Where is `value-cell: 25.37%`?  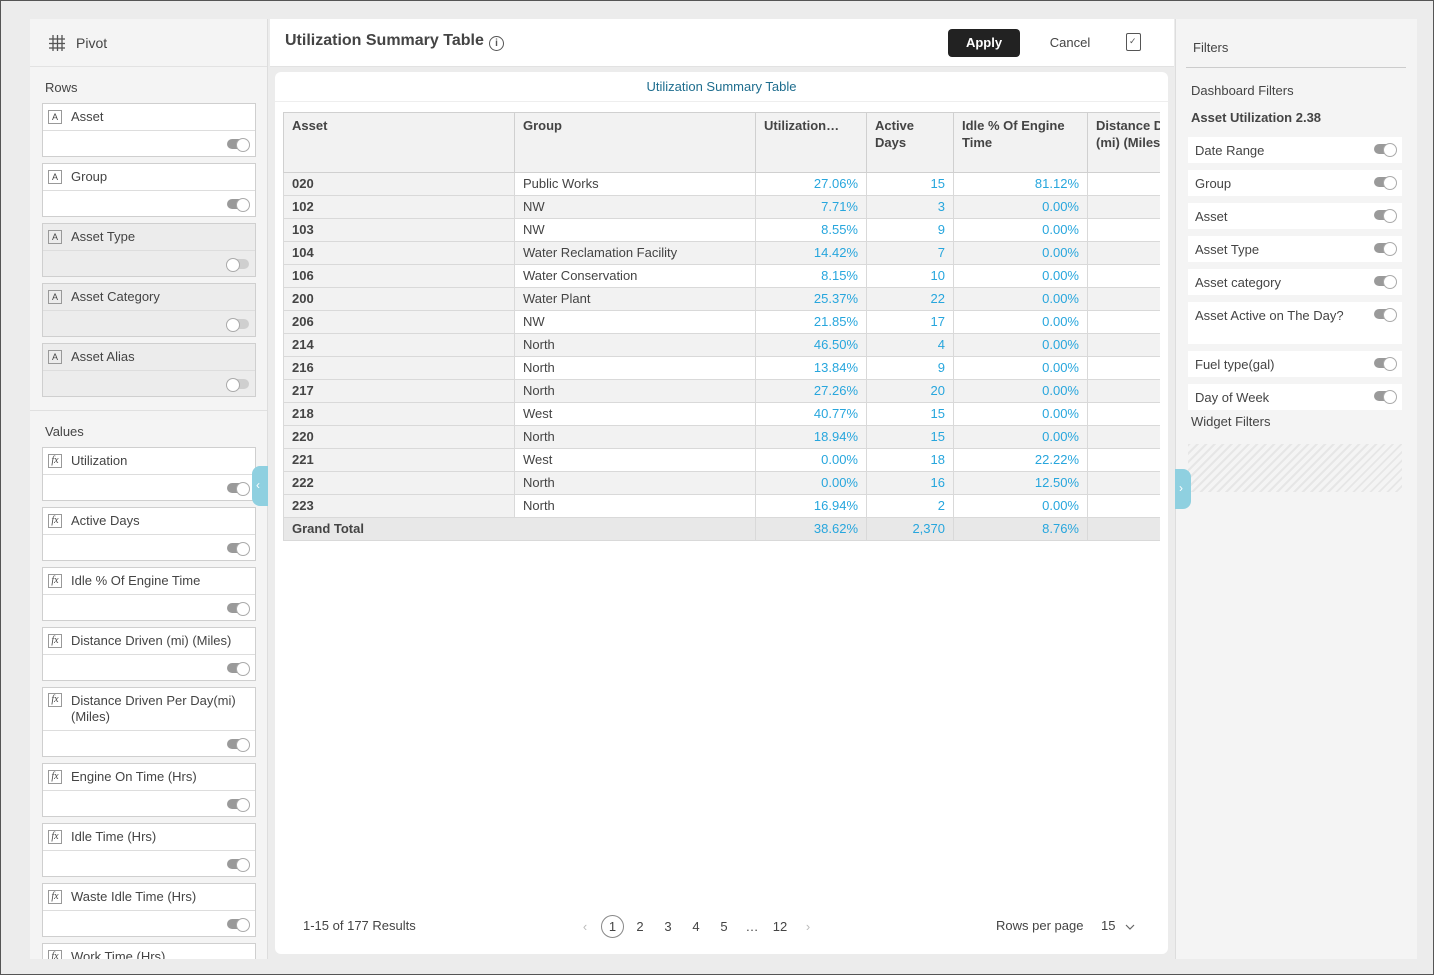 value-cell: 25.37% is located at coordinates (811, 299).